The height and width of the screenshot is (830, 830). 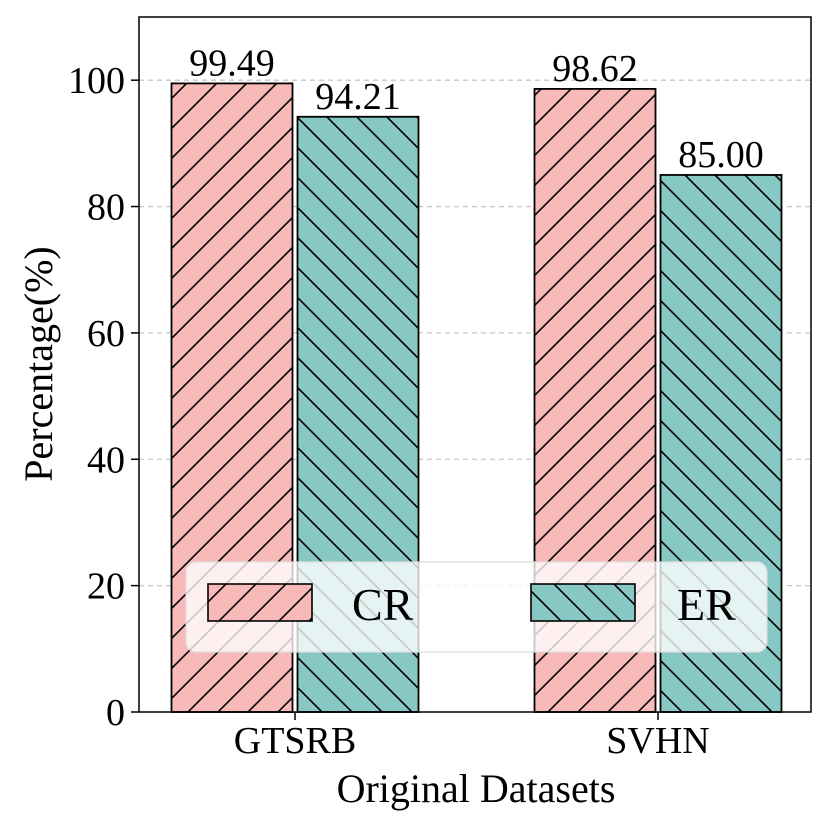 I want to click on y-tick-label: 0, so click(x=115, y=713).